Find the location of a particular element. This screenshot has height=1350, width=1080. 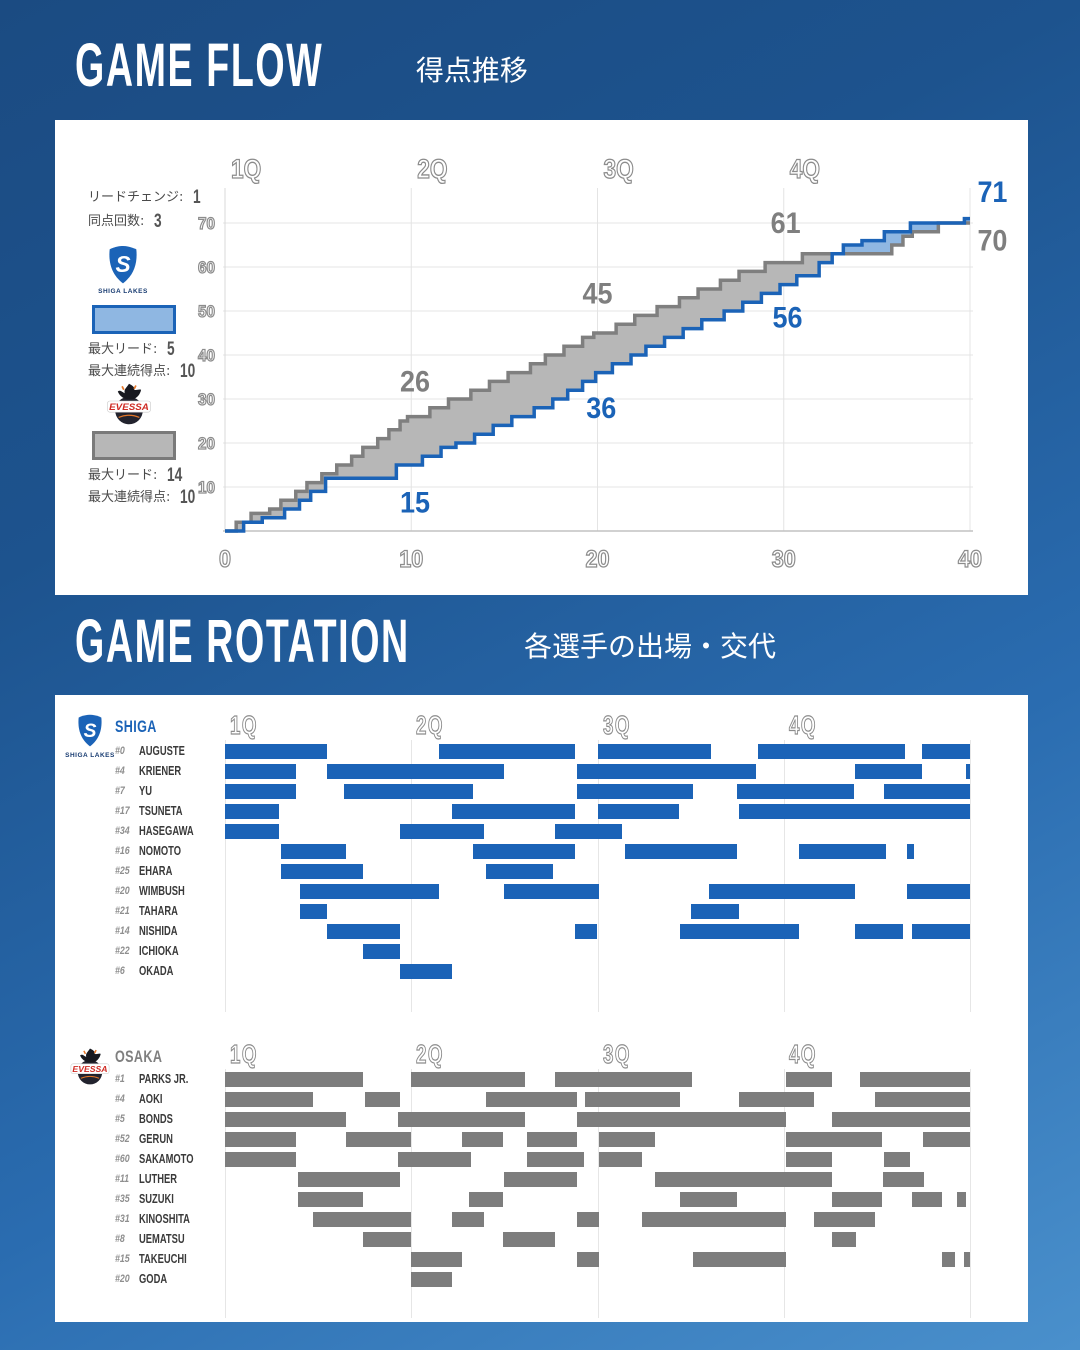

x-tick-label: 30 is located at coordinates (784, 559).